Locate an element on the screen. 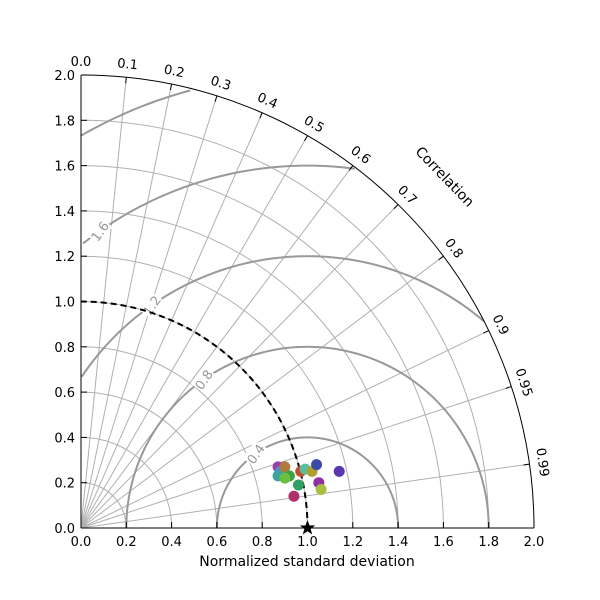  correlation-tick-label: 0.5 is located at coordinates (313, 124).